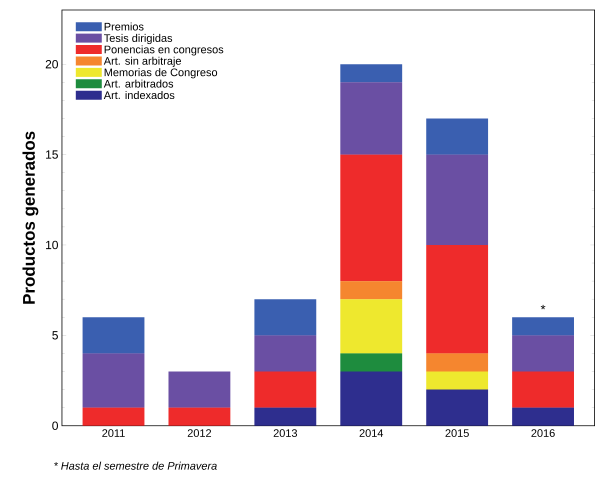  I want to click on text: * Hasta el semestre de Primavera, so click(135, 466).